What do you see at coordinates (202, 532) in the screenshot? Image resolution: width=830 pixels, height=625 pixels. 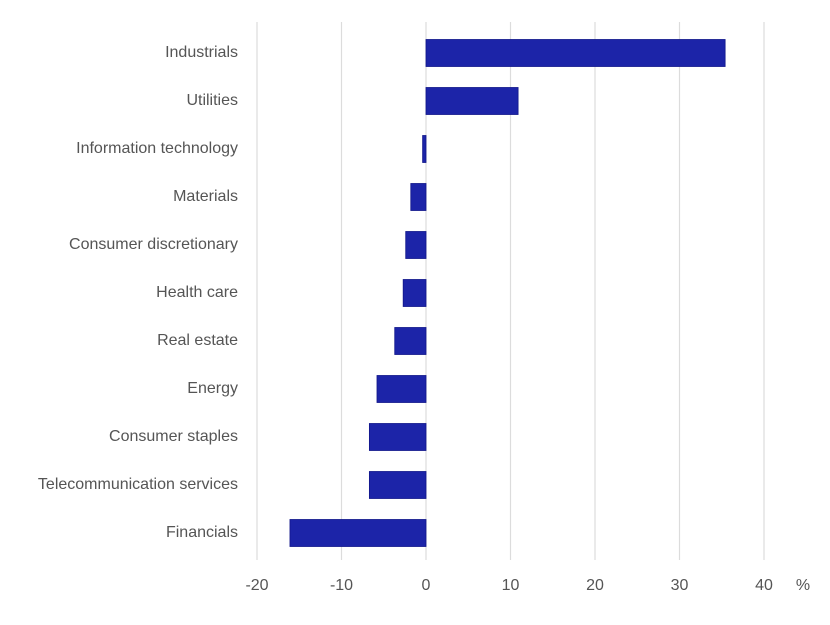 I see `category-label: Financials` at bounding box center [202, 532].